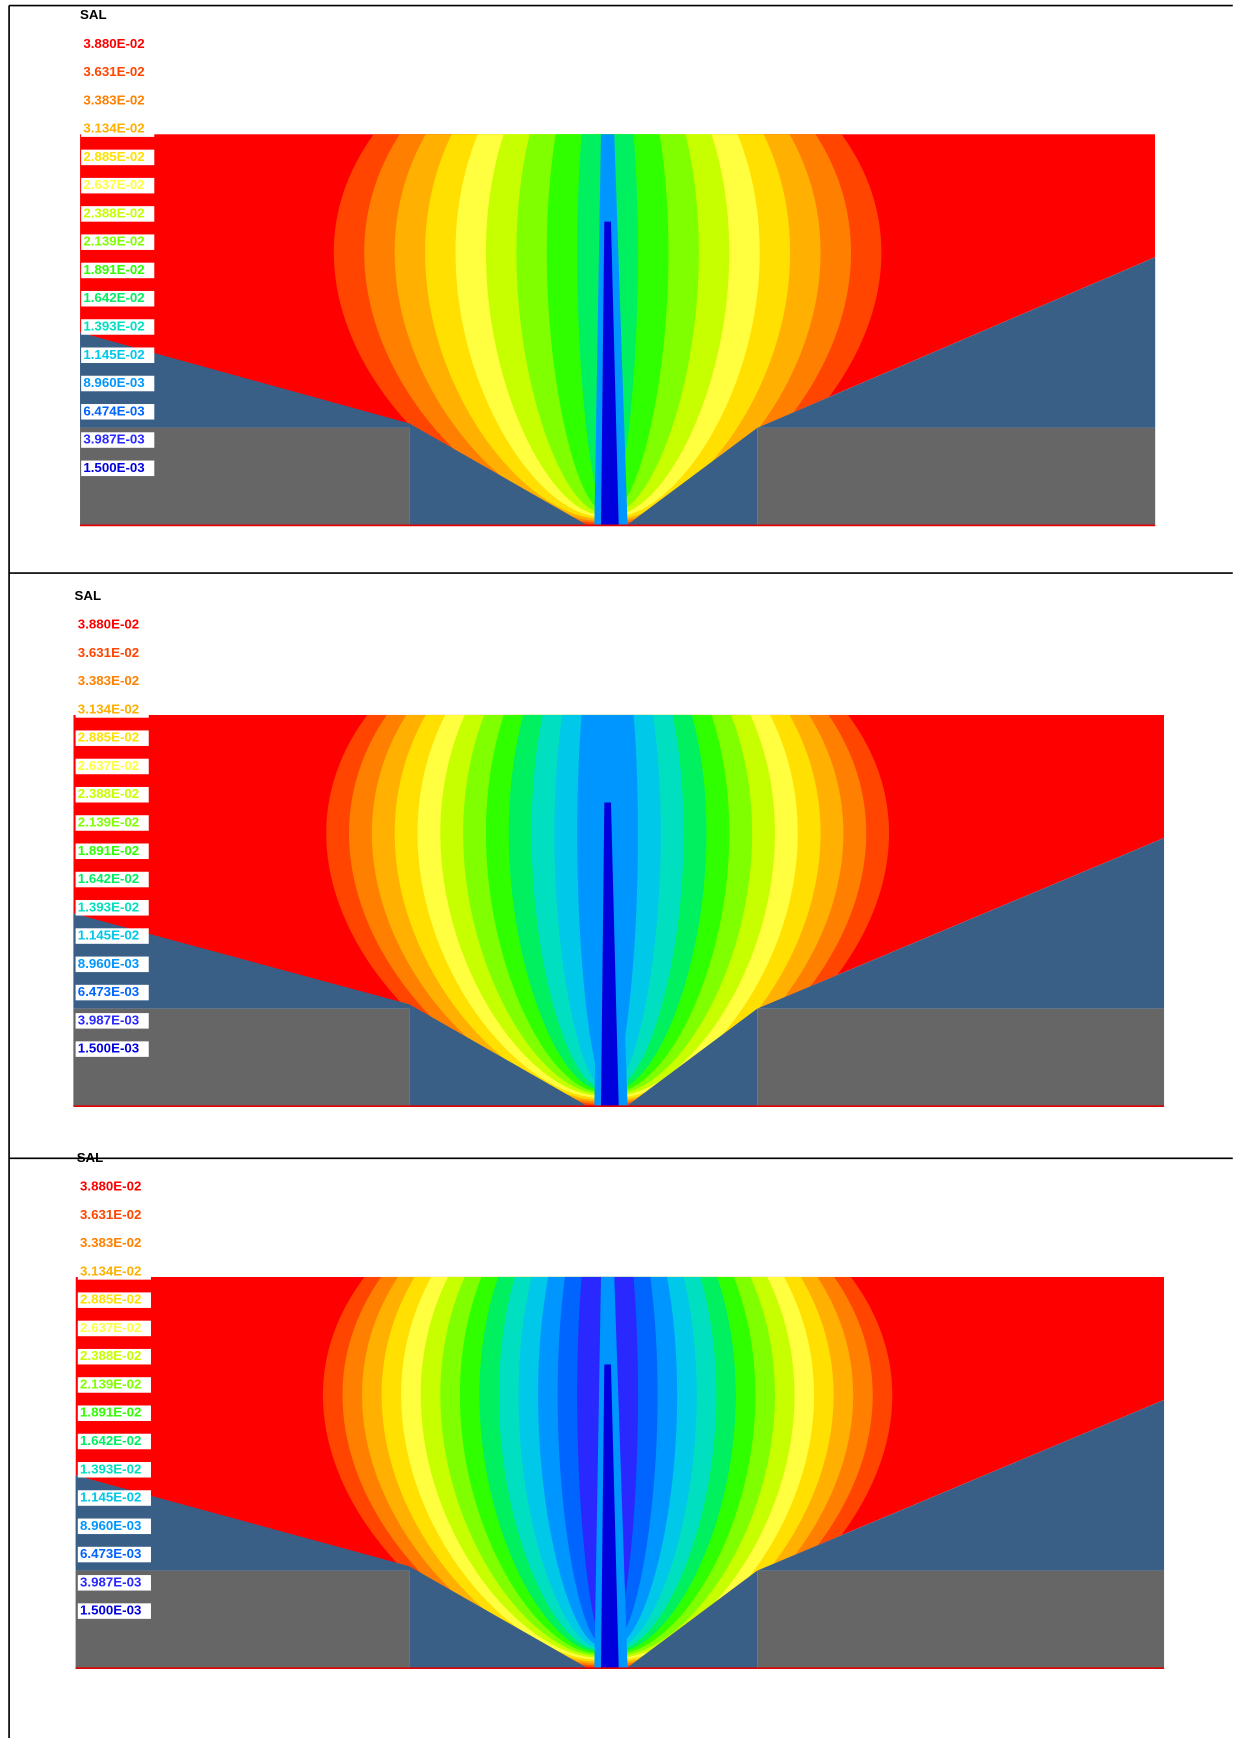 This screenshot has width=1233, height=1738. Describe the element at coordinates (113, 410) in the screenshot. I see `legend-label: 6.474E-03` at that location.